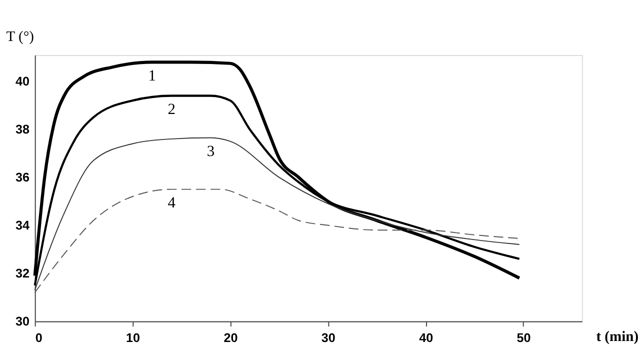  What do you see at coordinates (210, 151) in the screenshot?
I see `series-label: 3` at bounding box center [210, 151].